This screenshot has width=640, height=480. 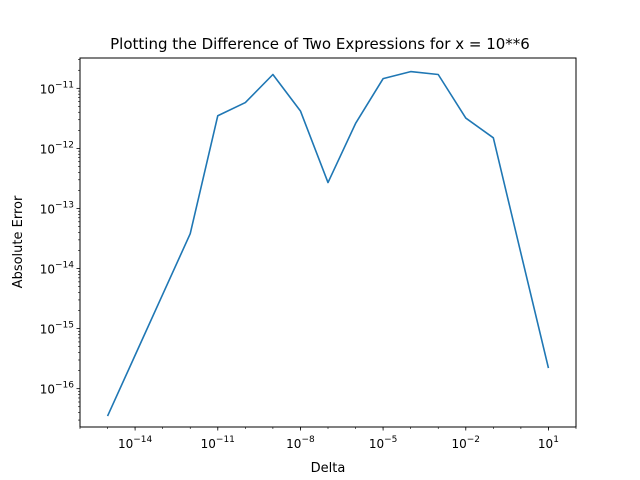 I want to click on x-tick-label: 10⁻¹¹, so click(x=218, y=443).